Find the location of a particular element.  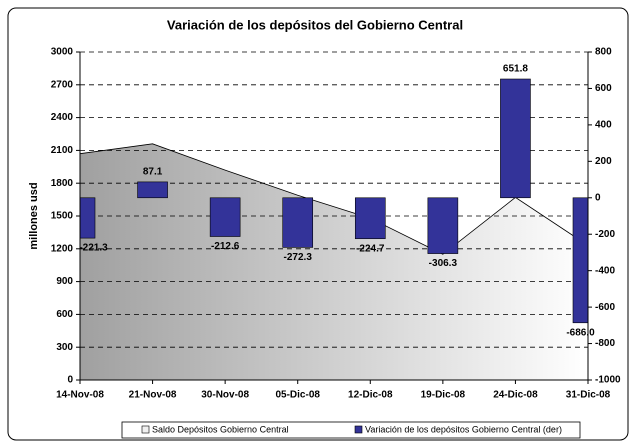

y2-tick-label: -600 is located at coordinates (605, 307).